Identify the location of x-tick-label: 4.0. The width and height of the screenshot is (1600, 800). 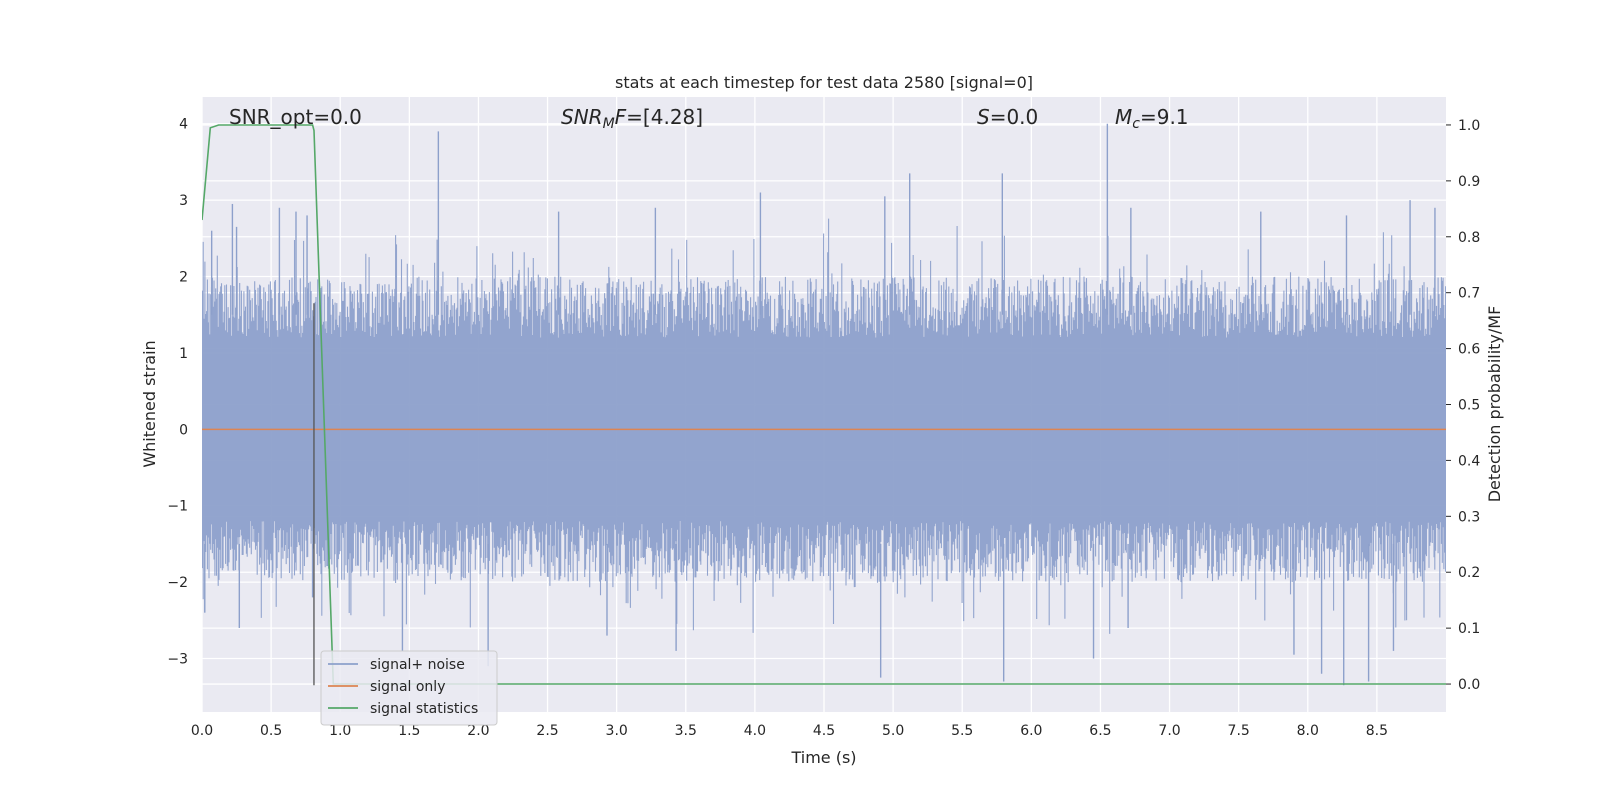
(755, 731).